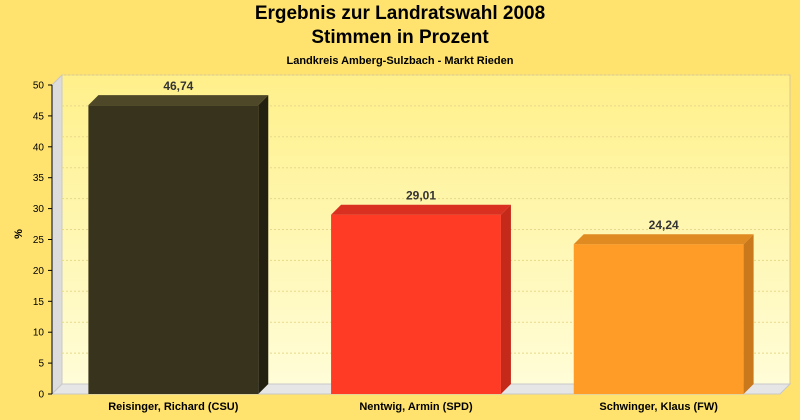  Describe the element at coordinates (41, 395) in the screenshot. I see `y-tick-label: 0` at that location.